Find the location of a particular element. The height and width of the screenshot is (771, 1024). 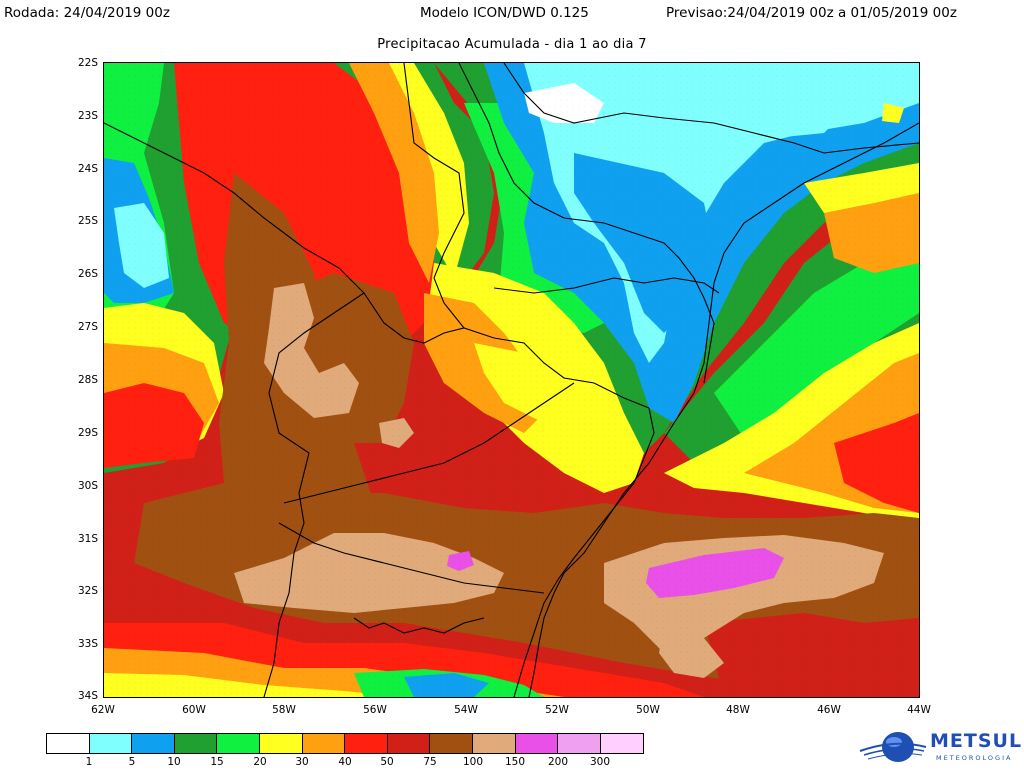

logo-tagline: METEOROLOGIA is located at coordinates (974, 758).